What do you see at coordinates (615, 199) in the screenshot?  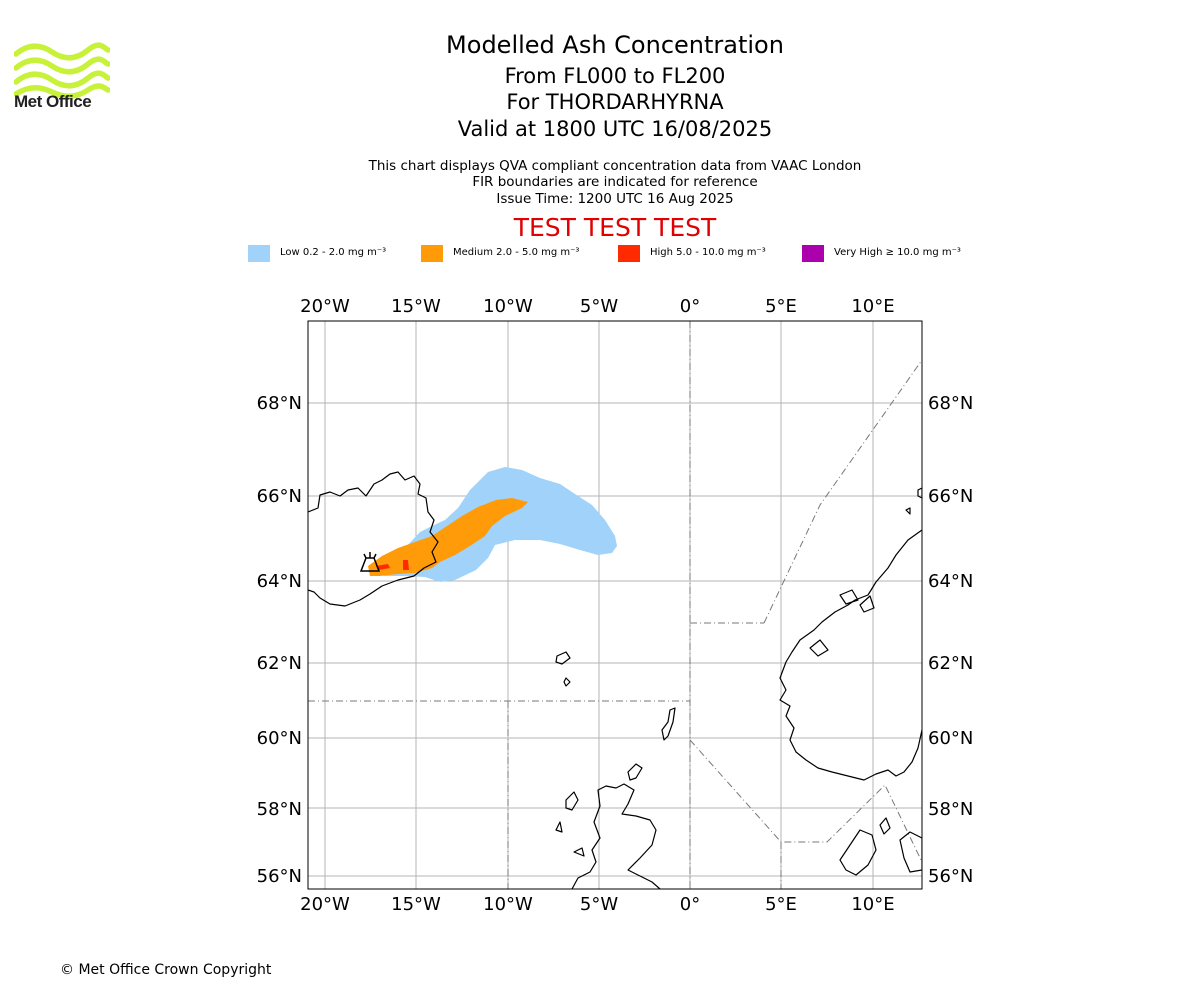 I see `issue-time: Issue Time: 1200 UTC 16 Aug 2025` at bounding box center [615, 199].